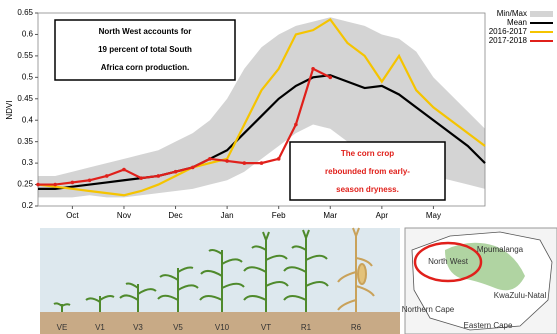 The width and height of the screenshot is (557, 334). I want to click on y-tick-label: 0.6, so click(28, 34).